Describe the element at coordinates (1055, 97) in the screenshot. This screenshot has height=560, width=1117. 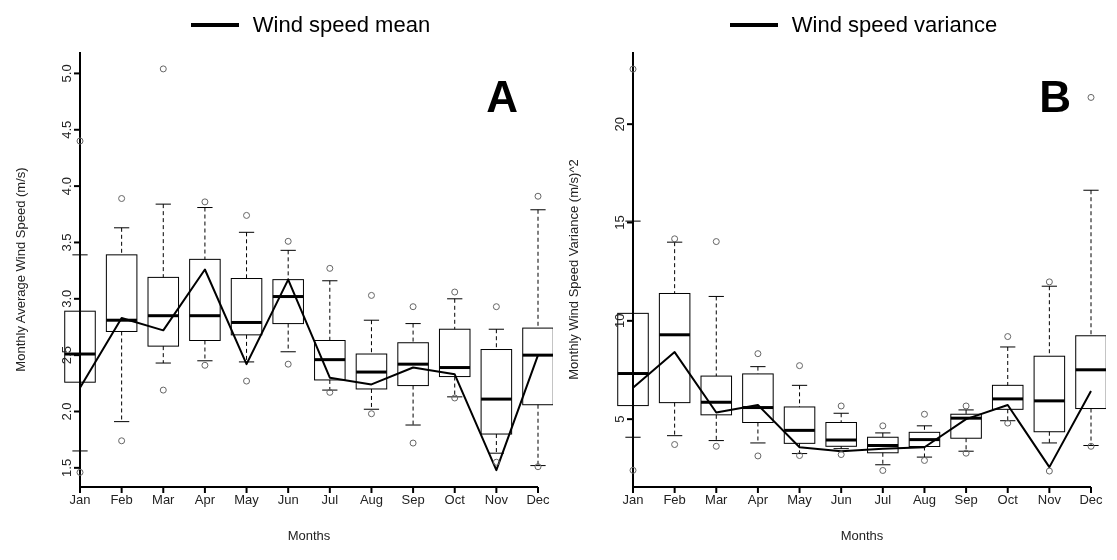
I see `annotation: B` at that location.